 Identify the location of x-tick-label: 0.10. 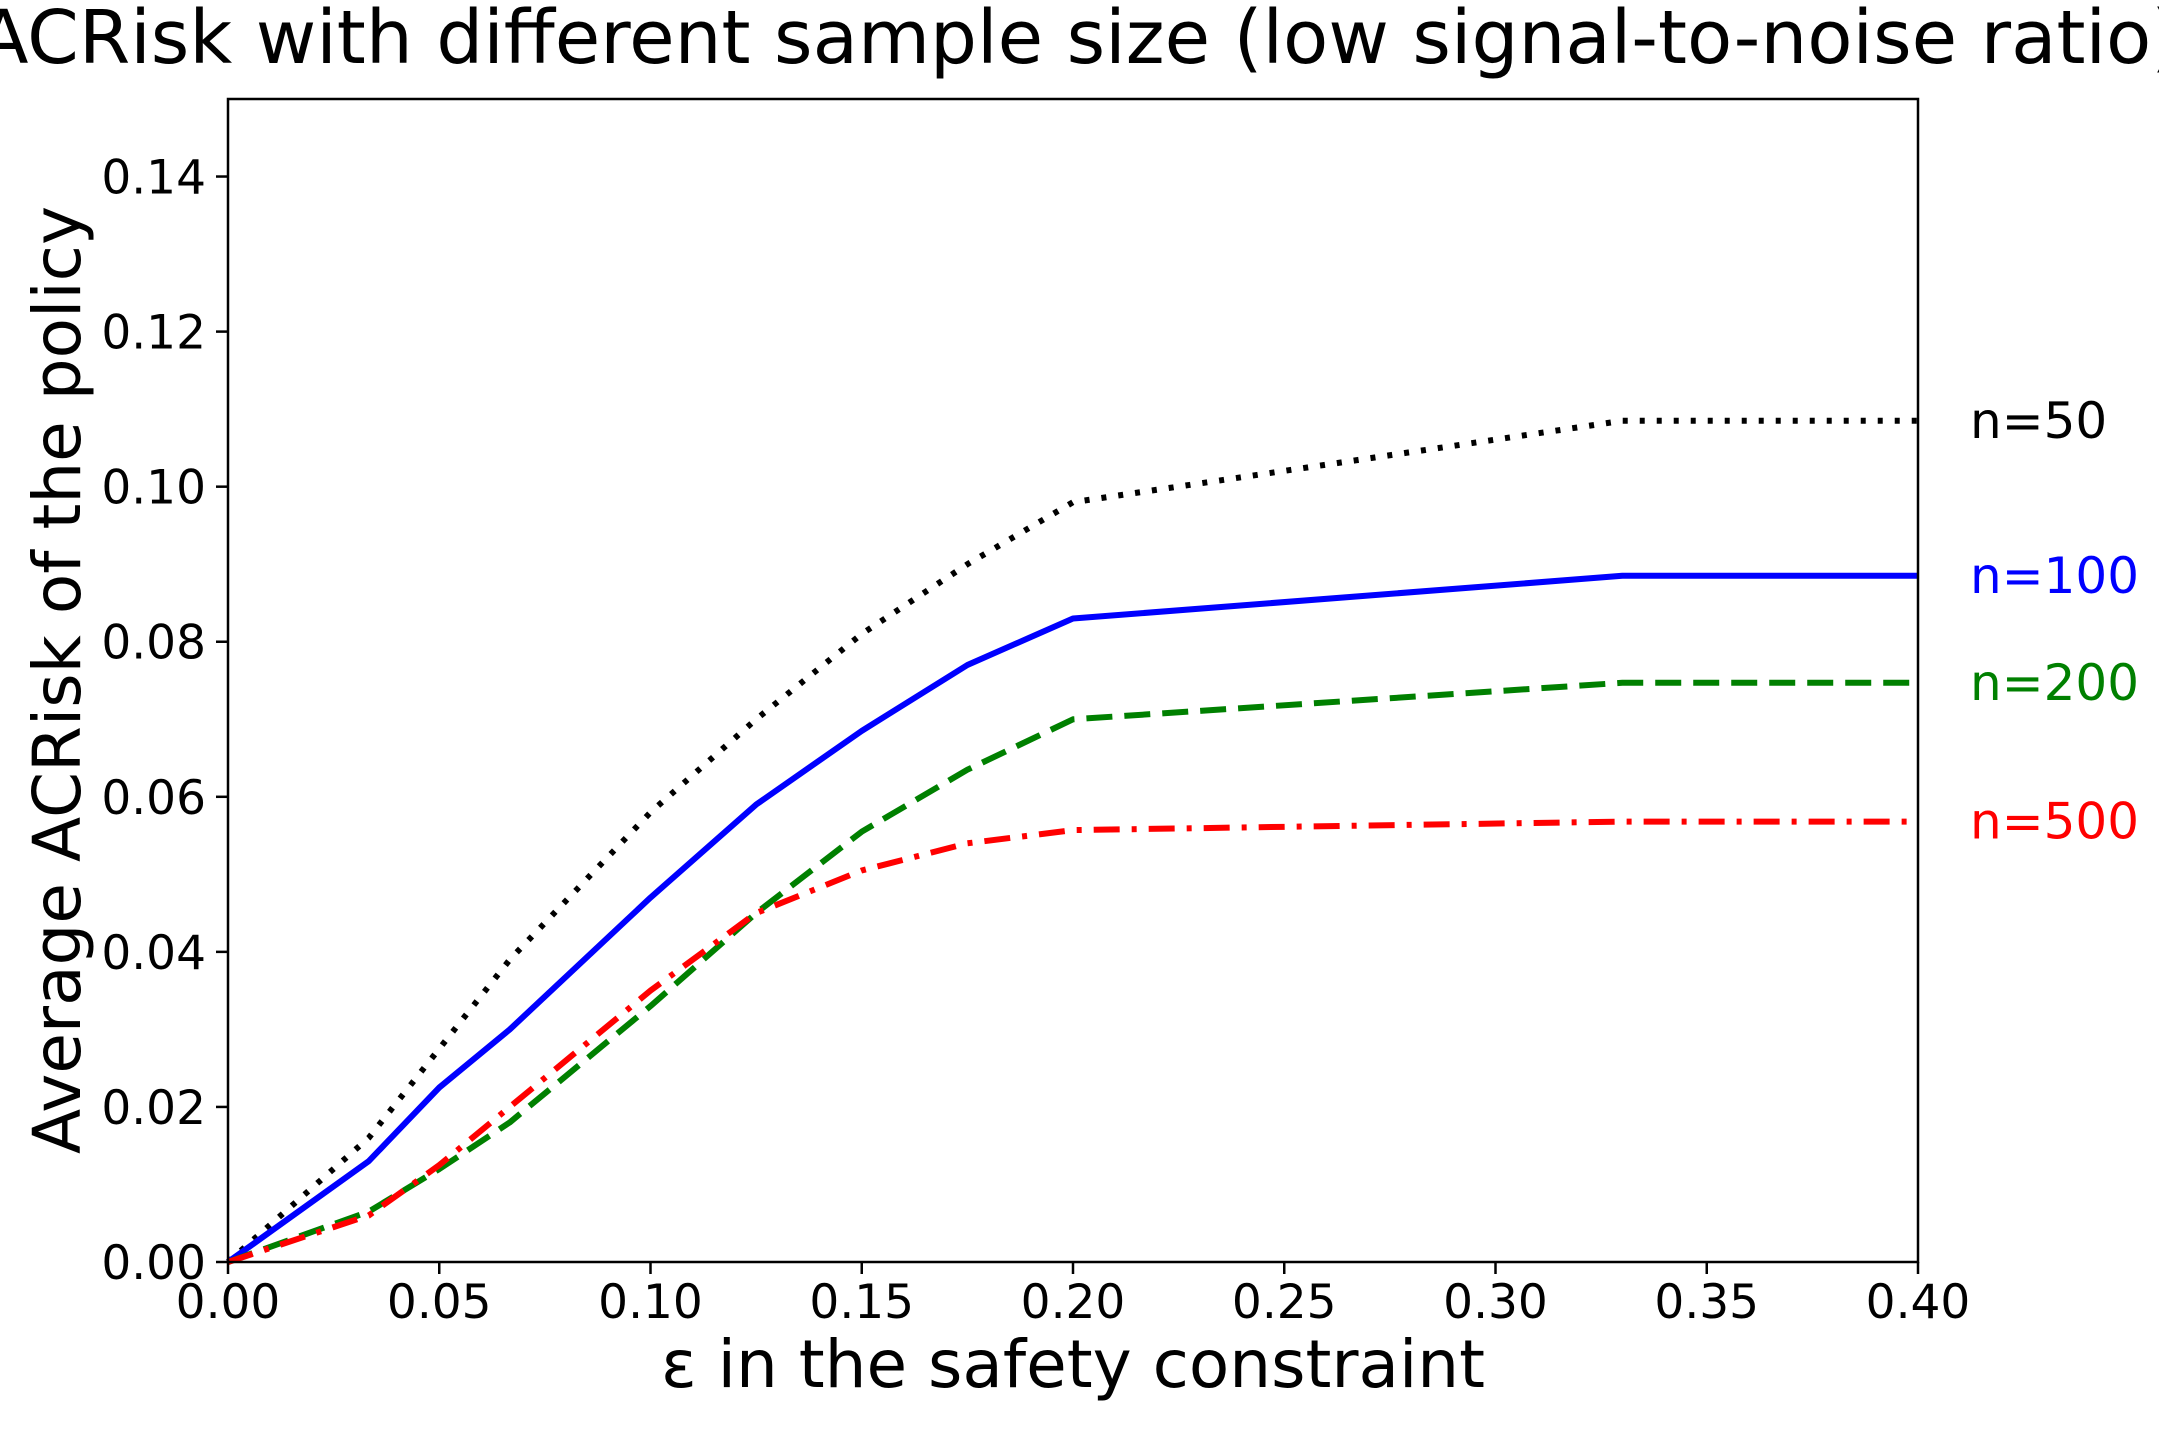
(650, 1302).